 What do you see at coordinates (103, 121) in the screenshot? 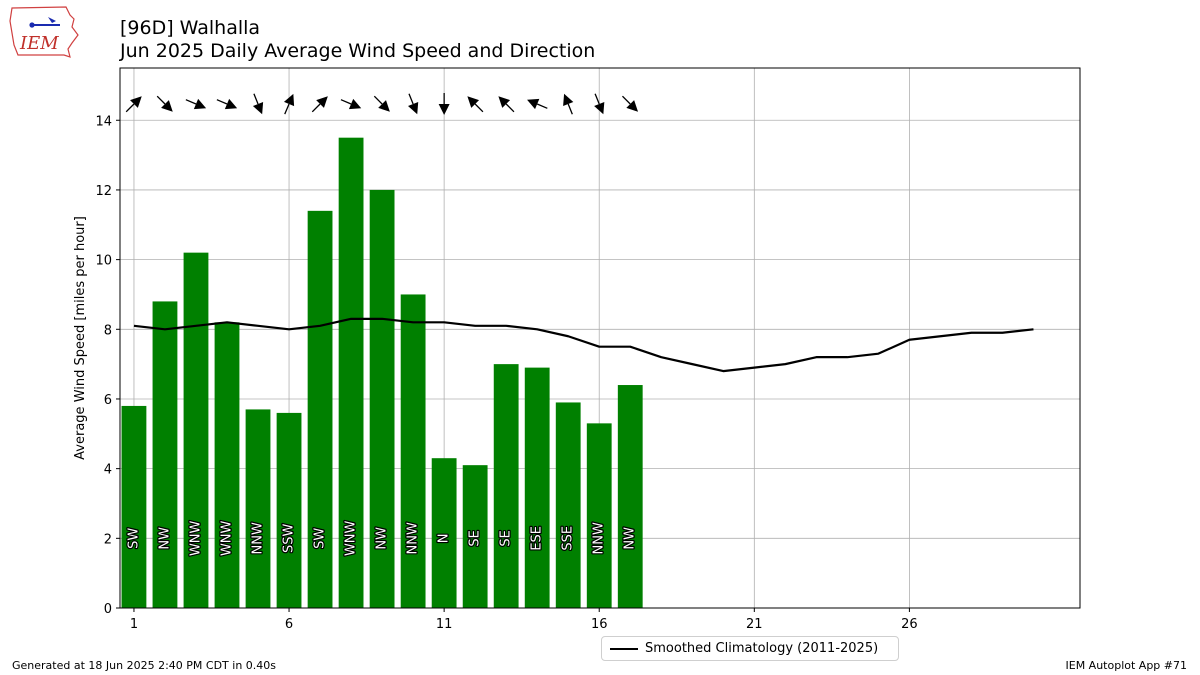
I see `y-tick-label: 14` at bounding box center [103, 121].